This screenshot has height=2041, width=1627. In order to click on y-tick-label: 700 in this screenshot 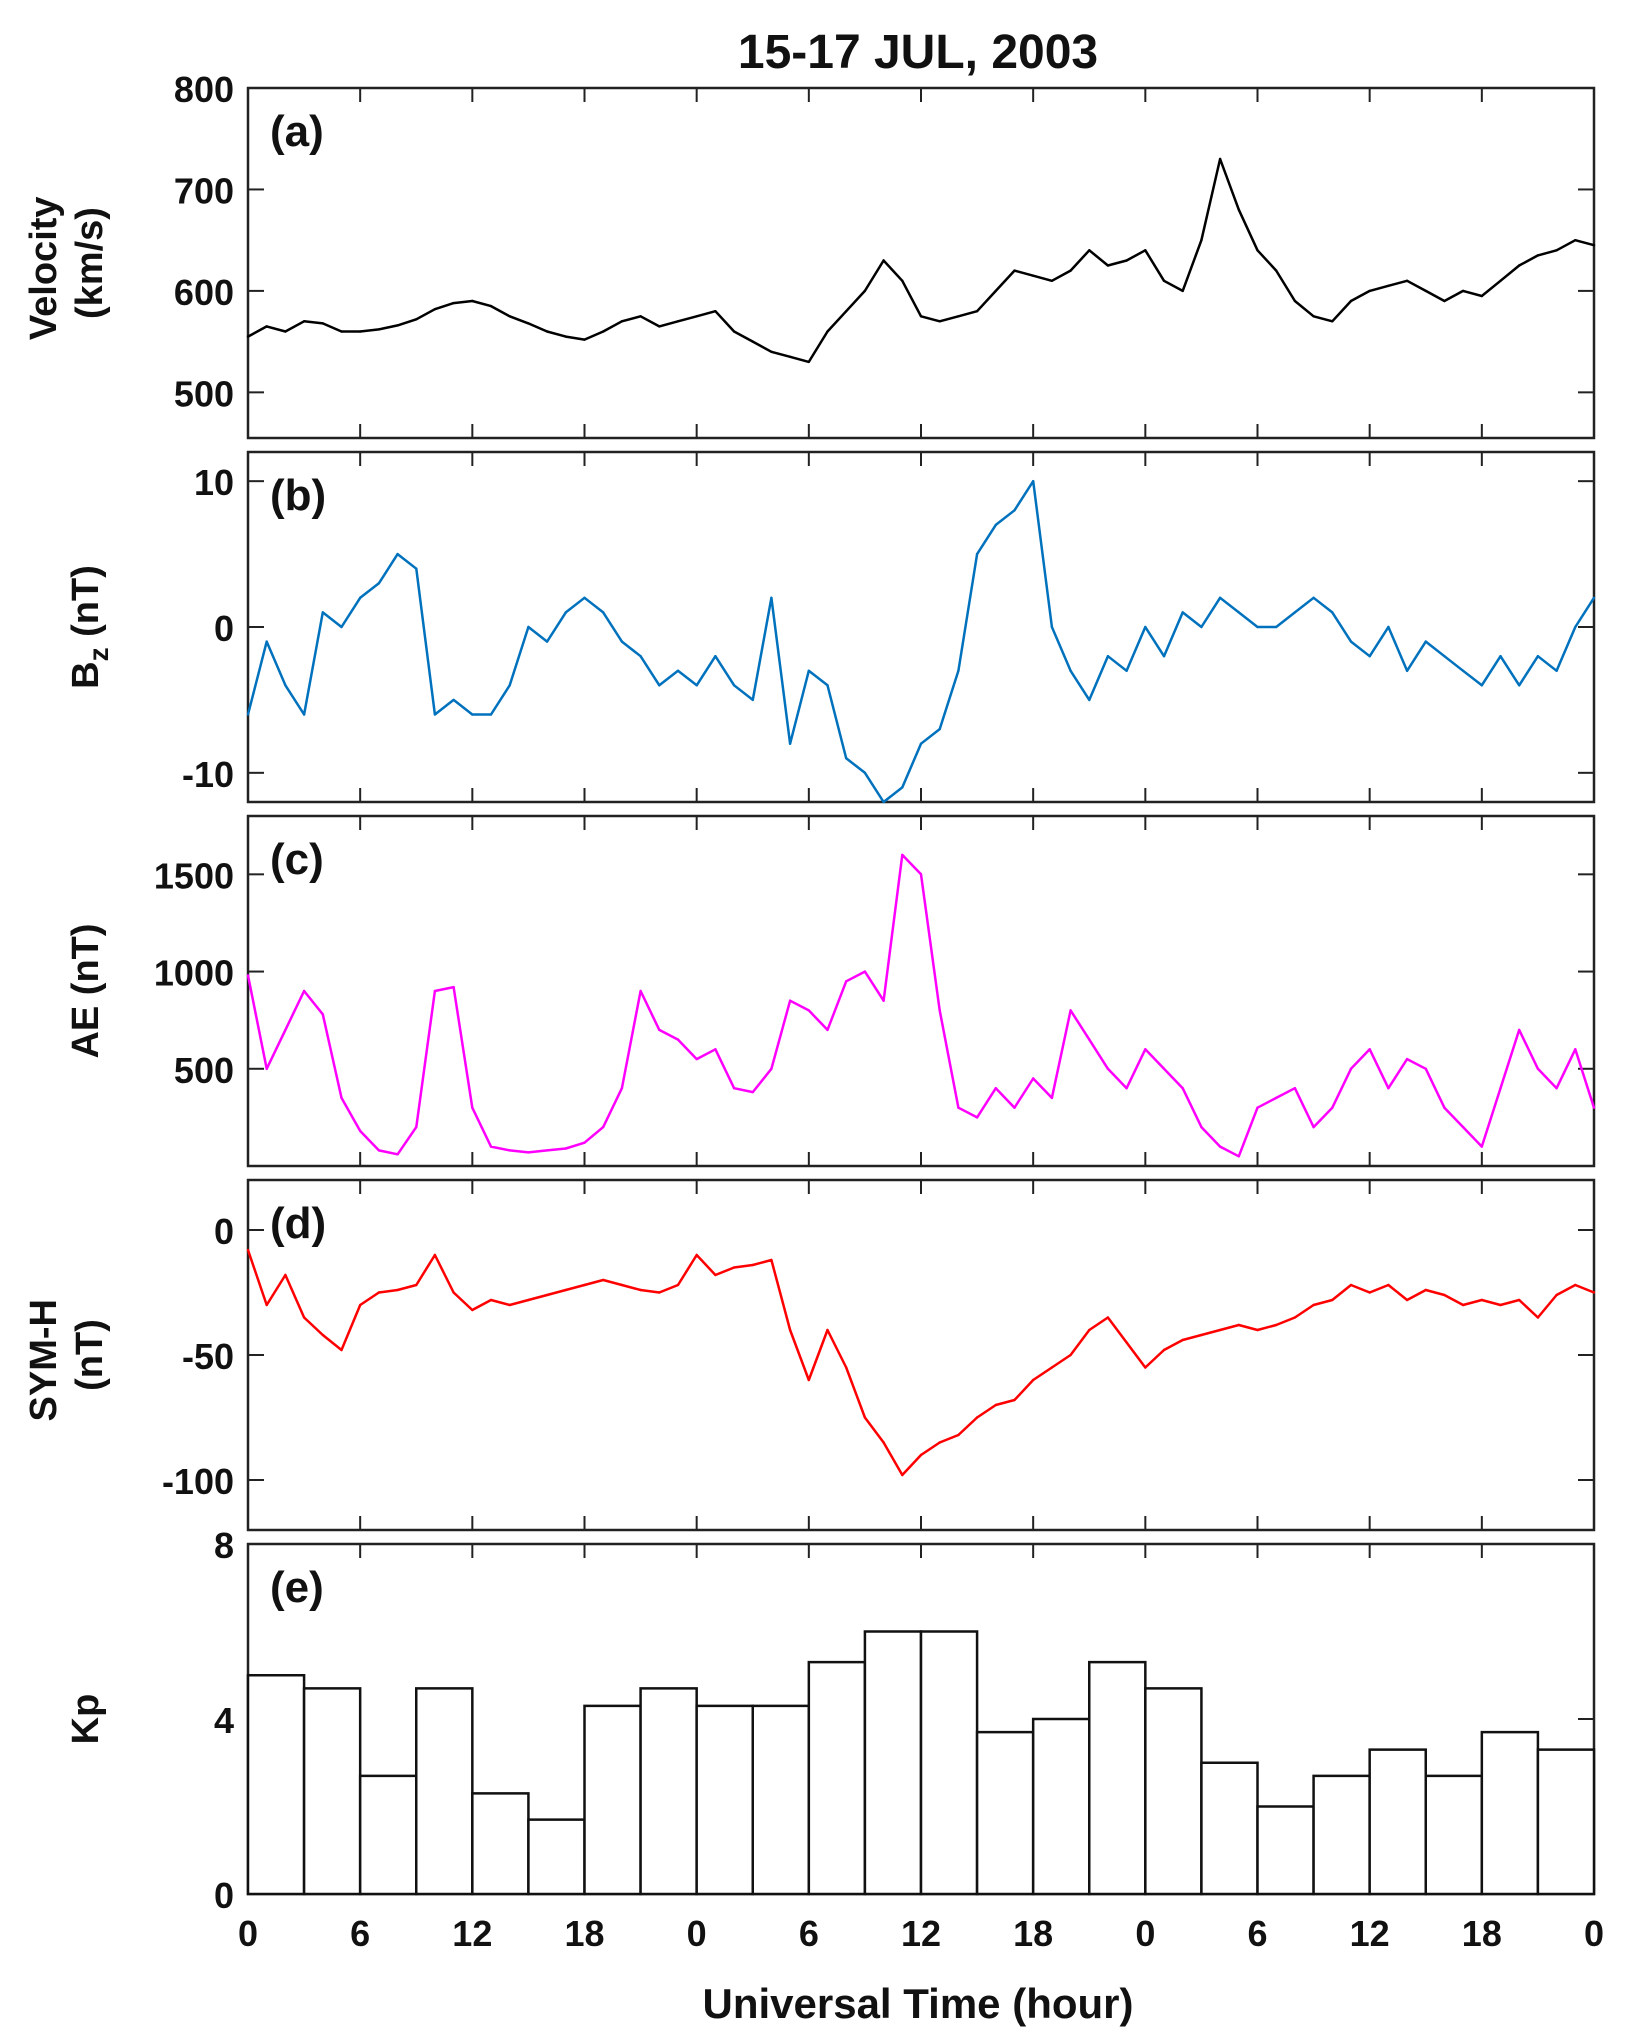, I will do `click(204, 190)`.